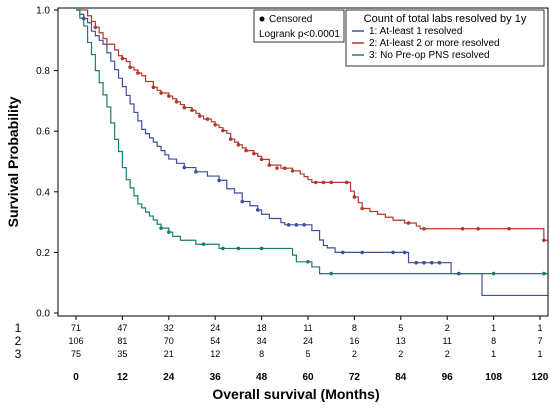  Describe the element at coordinates (262, 19) in the screenshot. I see `censor-legend-marker` at that location.